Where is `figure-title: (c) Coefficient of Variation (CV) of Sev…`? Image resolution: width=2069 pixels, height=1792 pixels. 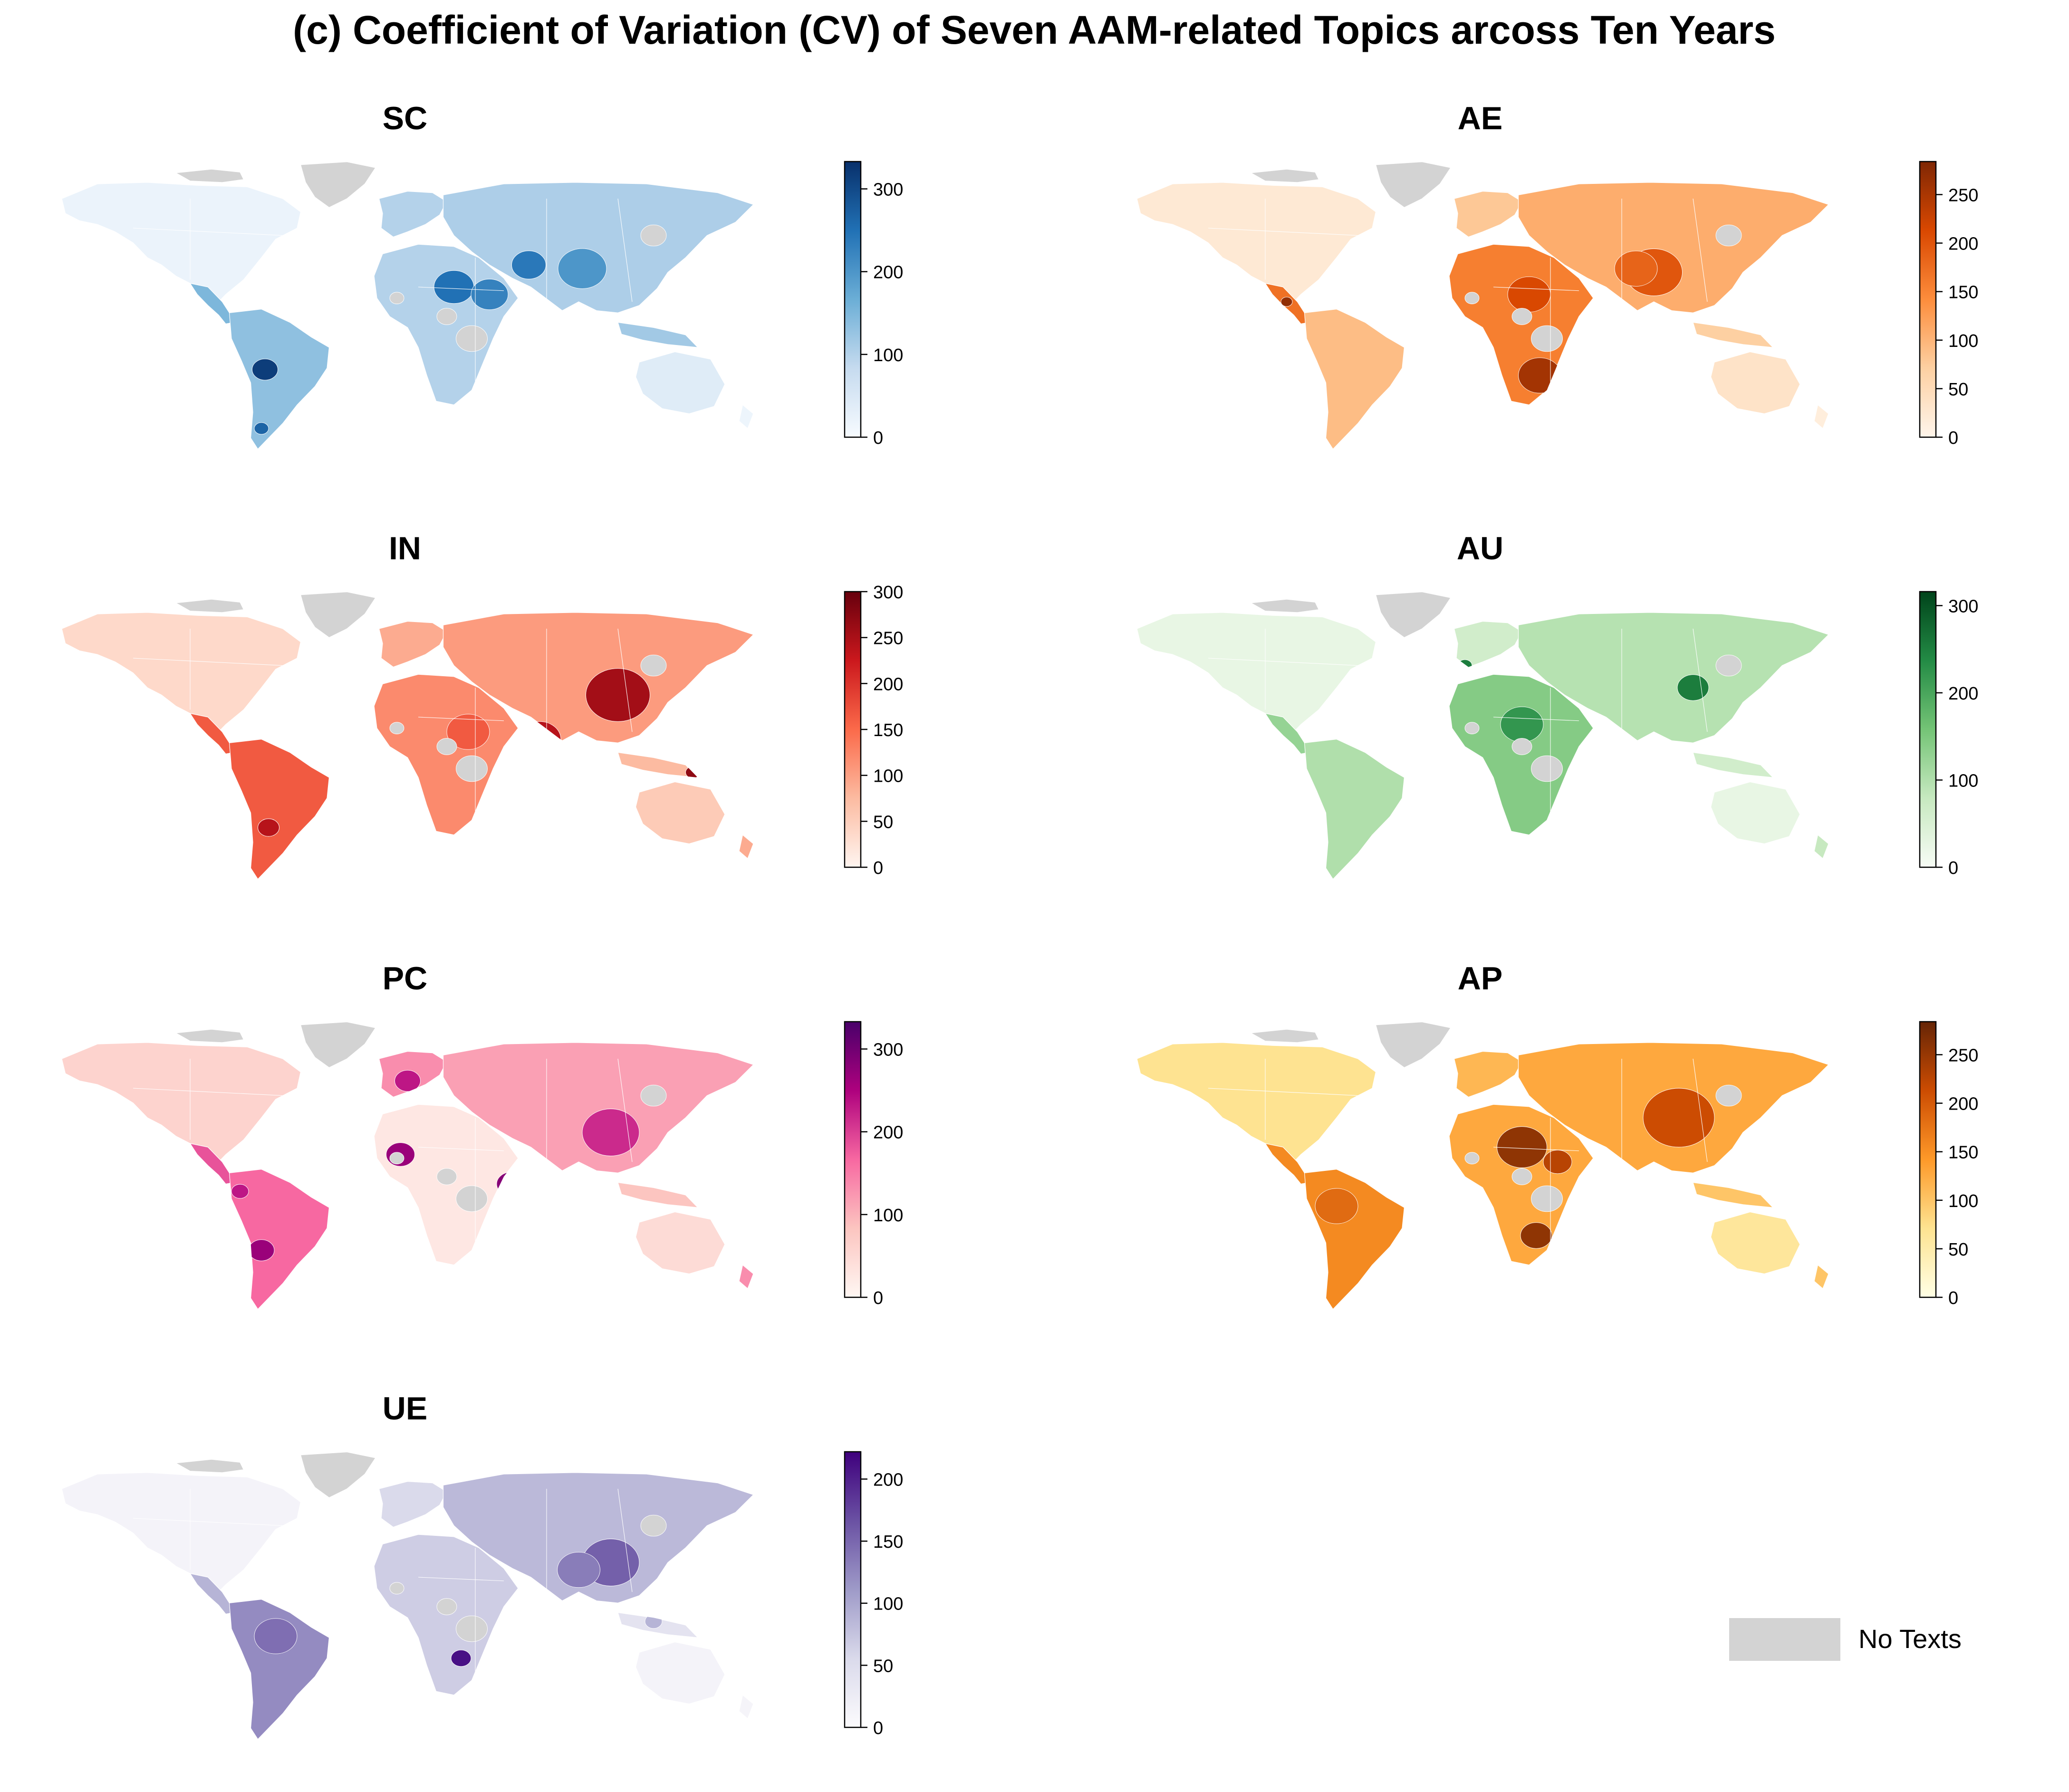 figure-title: (c) Coefficient of Variation (CV) of Sev… is located at coordinates (1034, 30).